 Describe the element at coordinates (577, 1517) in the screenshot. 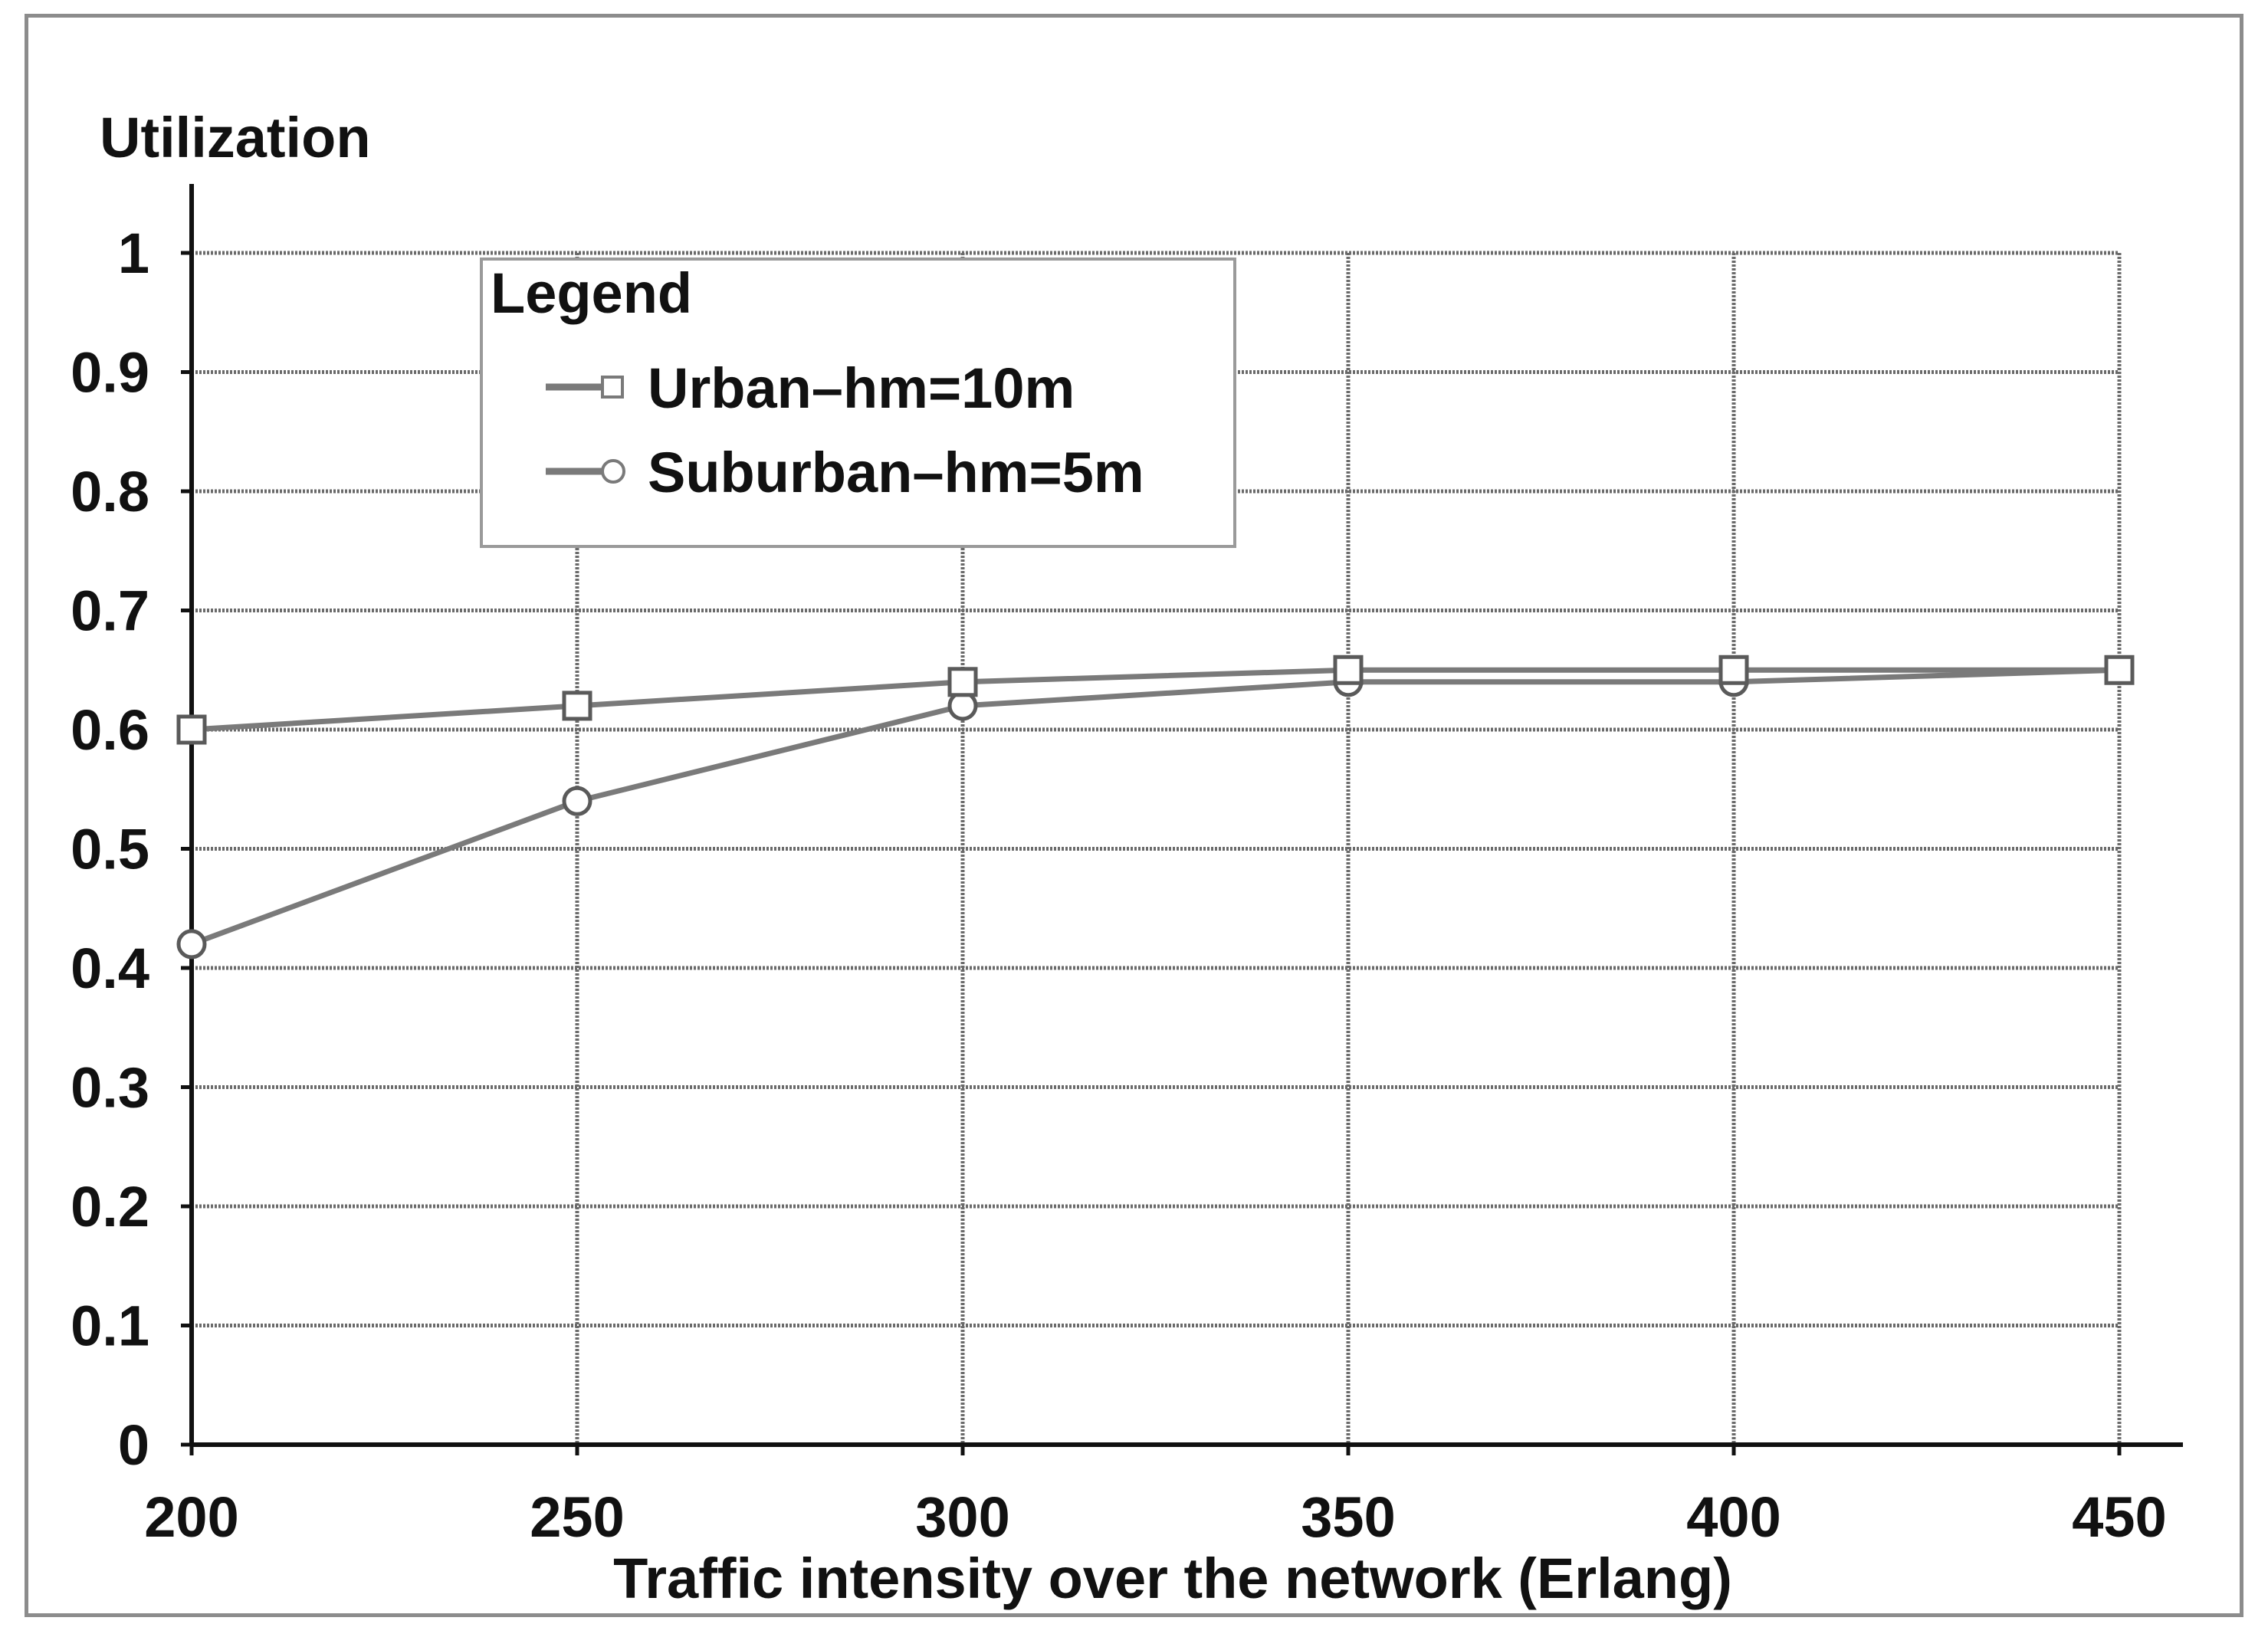

I see `x-tick-label: 250` at that location.